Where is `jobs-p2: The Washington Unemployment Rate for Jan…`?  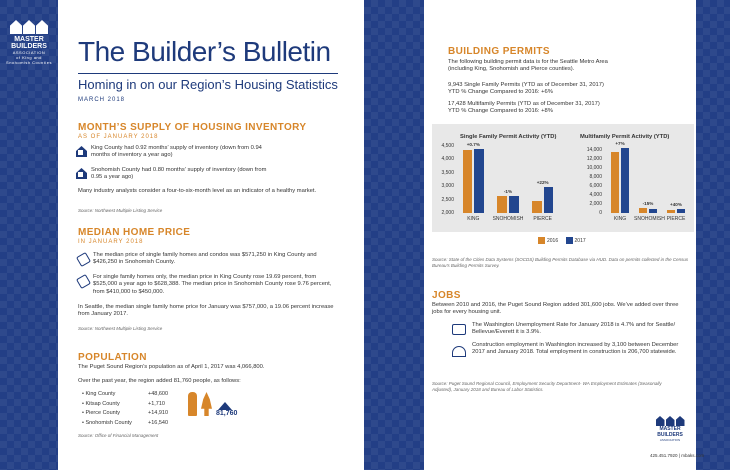 jobs-p2: The Washington Unemployment Rate for Jan… is located at coordinates (574, 329).